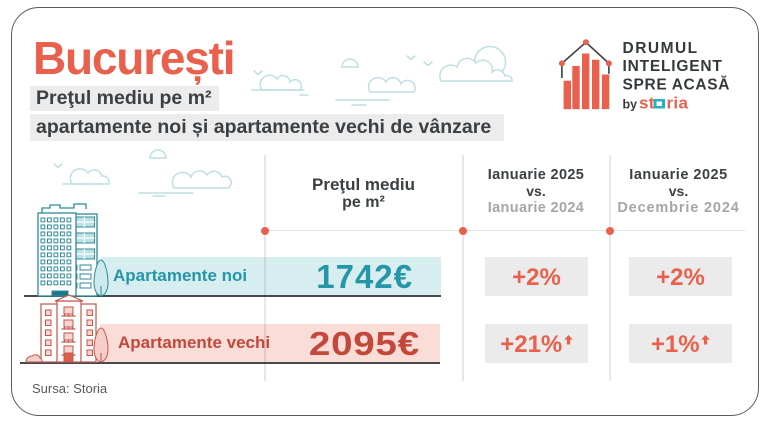  I want to click on svg-text: st, so click(647, 102).